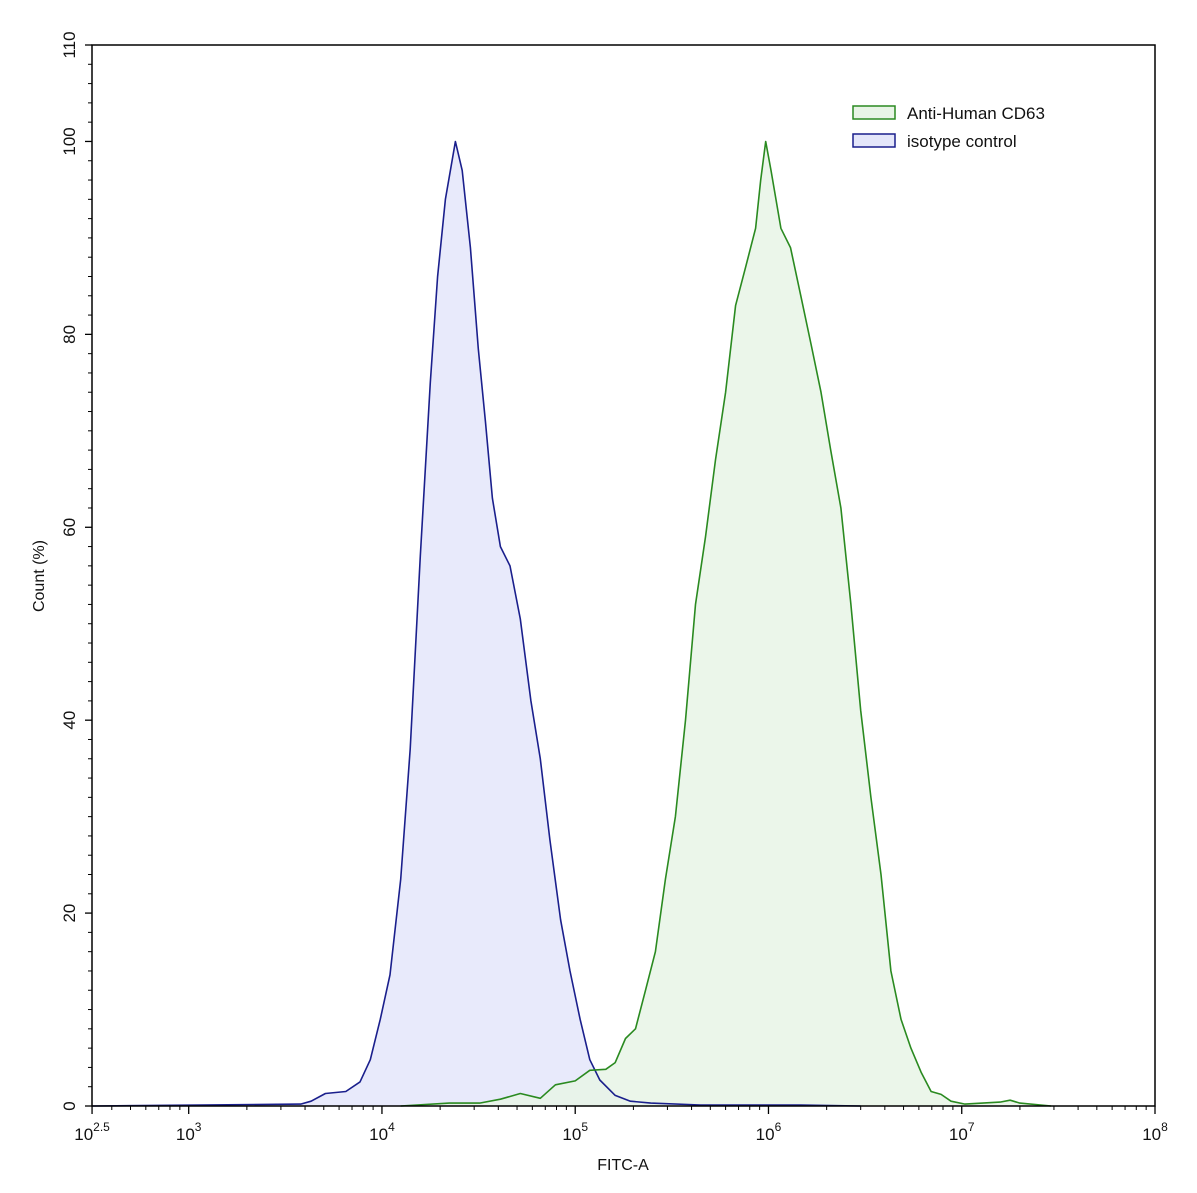 The height and width of the screenshot is (1193, 1197). I want to click on y-tick-label: 110, so click(69, 44).